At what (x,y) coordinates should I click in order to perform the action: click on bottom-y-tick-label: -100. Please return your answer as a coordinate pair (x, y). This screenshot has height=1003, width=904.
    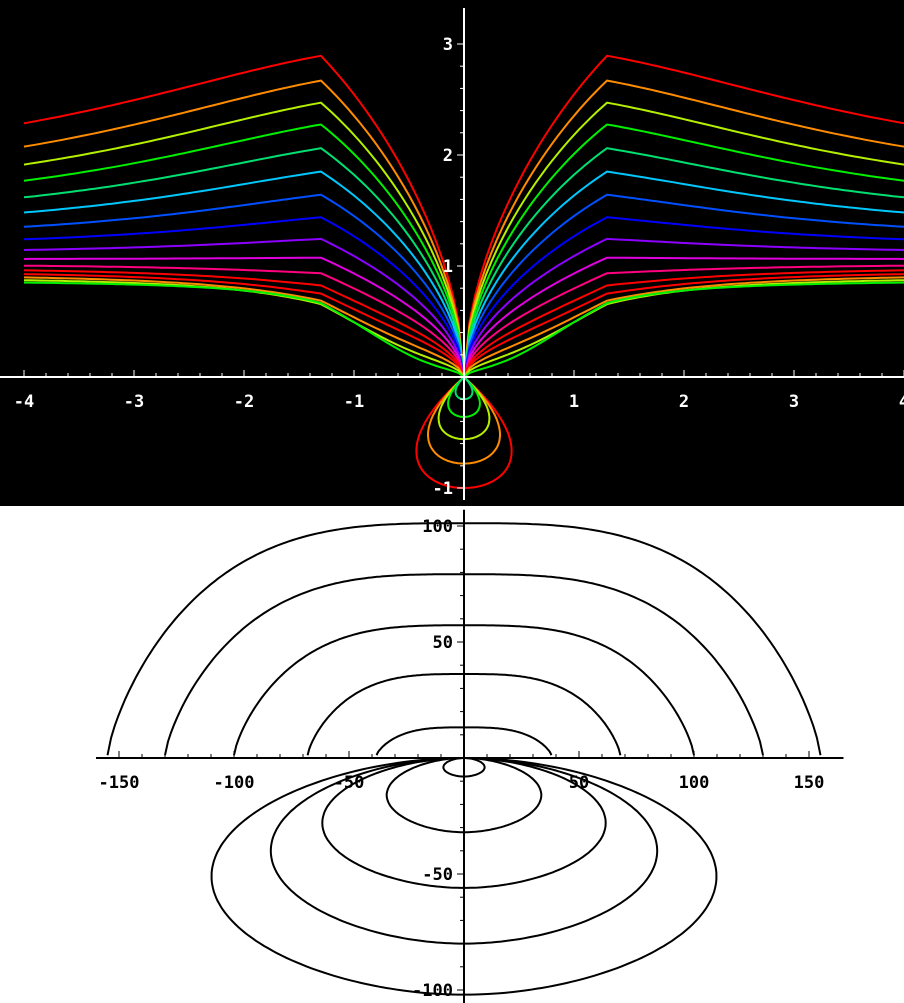
    Looking at the image, I should click on (432, 991).